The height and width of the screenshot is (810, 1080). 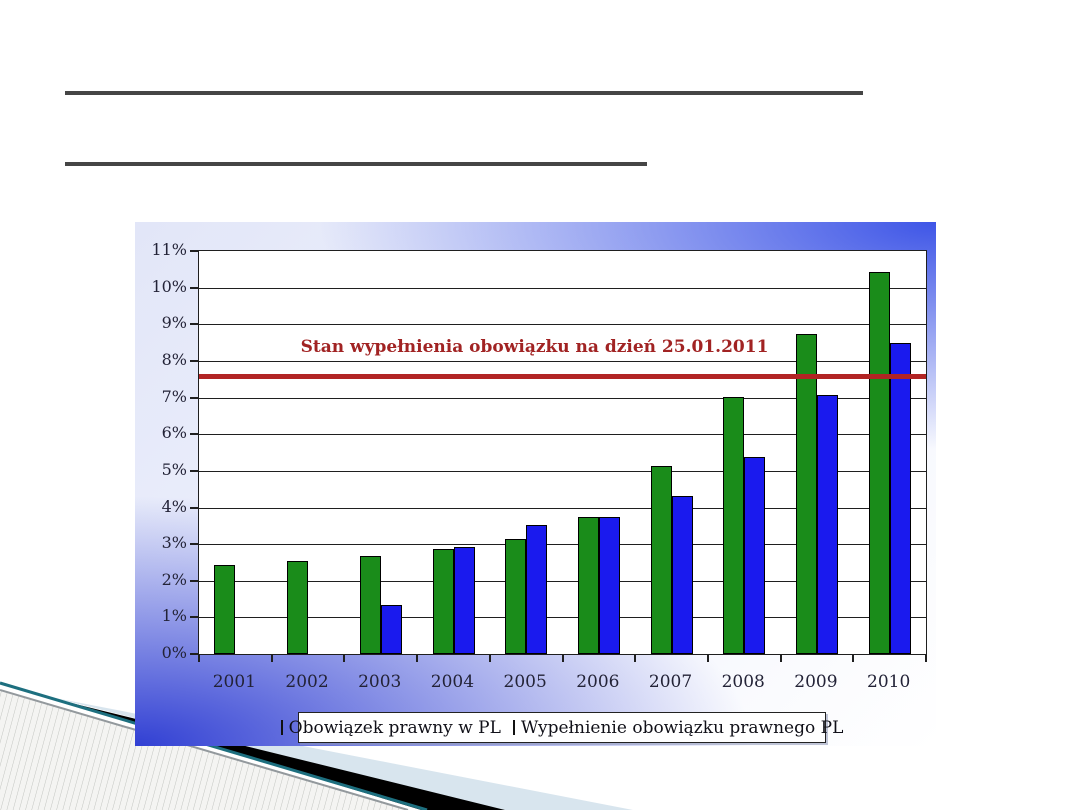 What do you see at coordinates (562, 471) in the screenshot?
I see `gridline-5pct` at bounding box center [562, 471].